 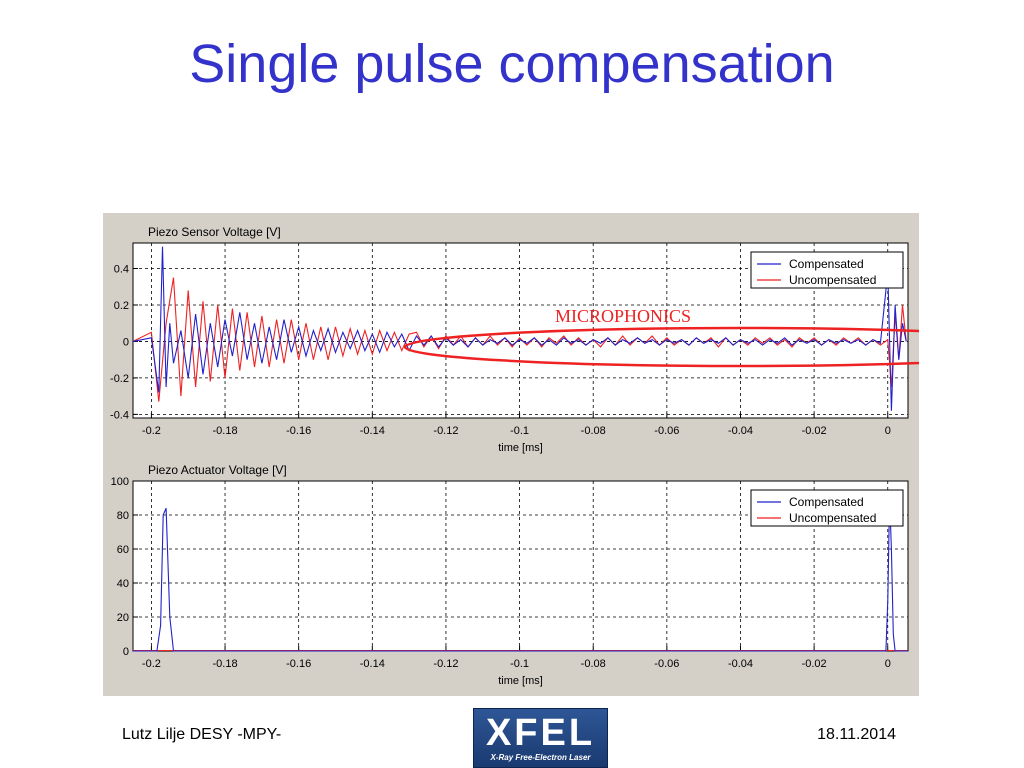 What do you see at coordinates (661, 347) in the screenshot?
I see `microphonics-ellipse` at bounding box center [661, 347].